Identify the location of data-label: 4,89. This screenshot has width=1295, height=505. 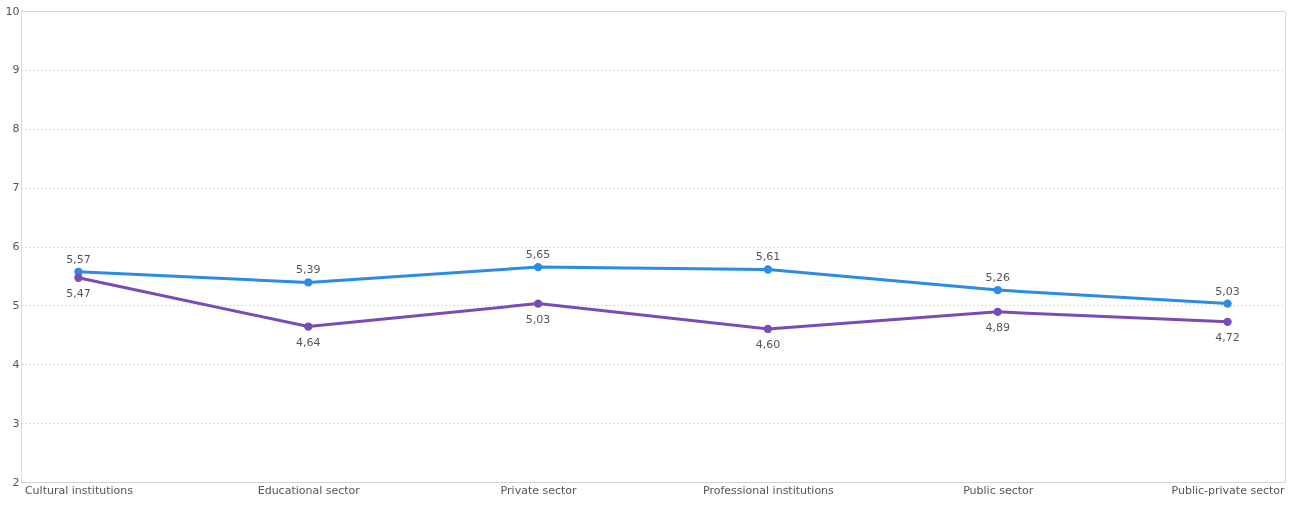
(997, 327).